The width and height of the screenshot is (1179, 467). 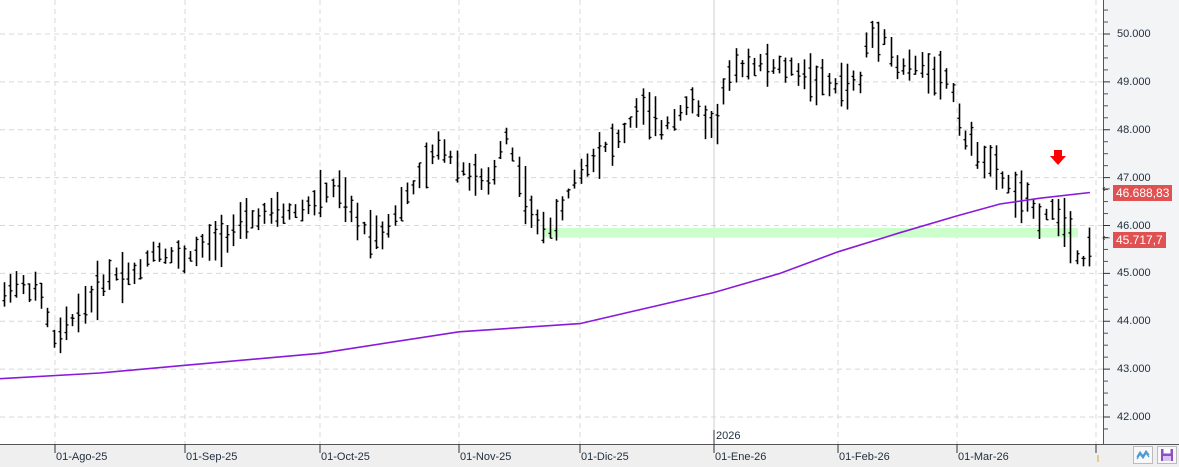 I want to click on y-tick-label: 49.000, so click(x=1134, y=81).